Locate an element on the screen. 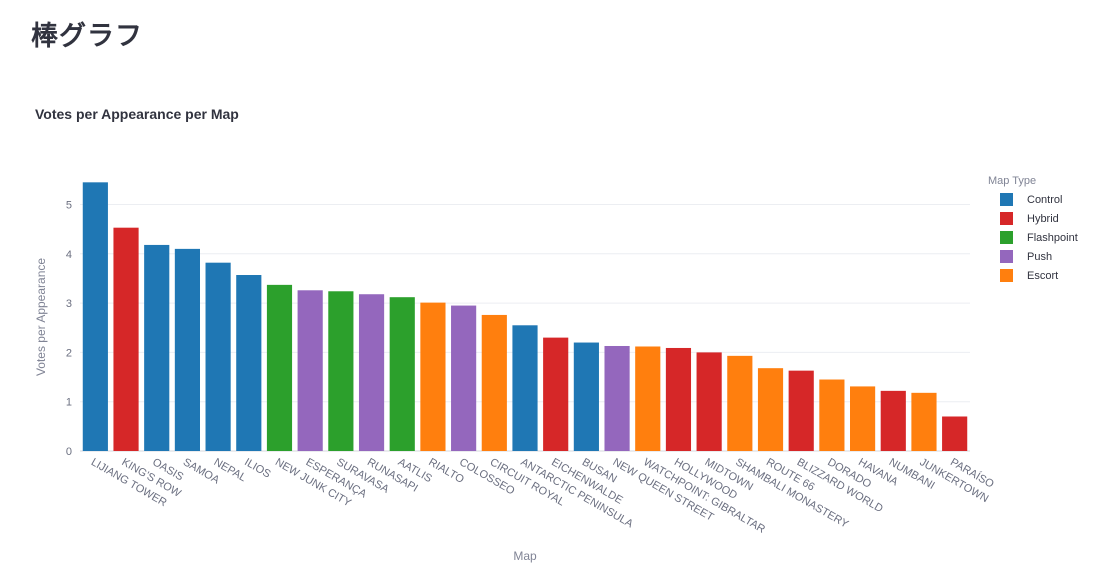 This screenshot has height=585, width=1106. x-tick-label: ILIOS is located at coordinates (257, 468).